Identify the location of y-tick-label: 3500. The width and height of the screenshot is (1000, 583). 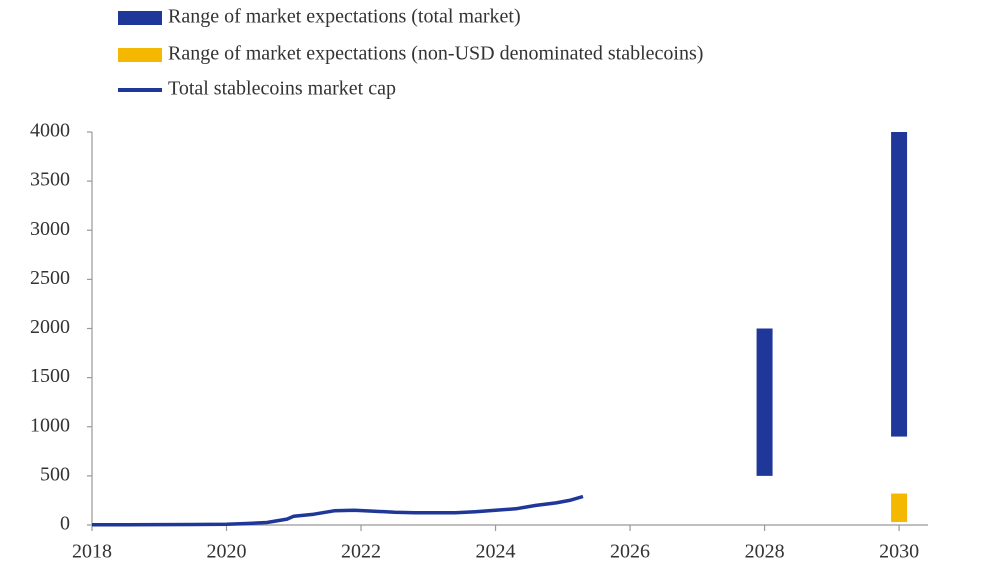
(50, 180).